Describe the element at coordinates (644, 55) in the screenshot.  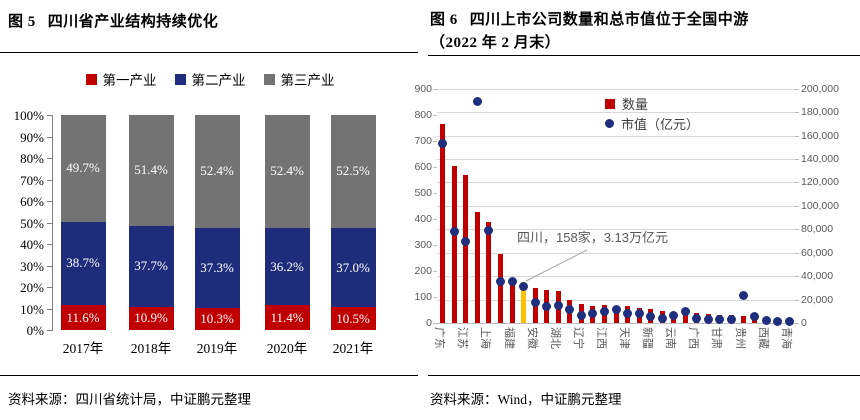
I see `figure6-title-rule` at that location.